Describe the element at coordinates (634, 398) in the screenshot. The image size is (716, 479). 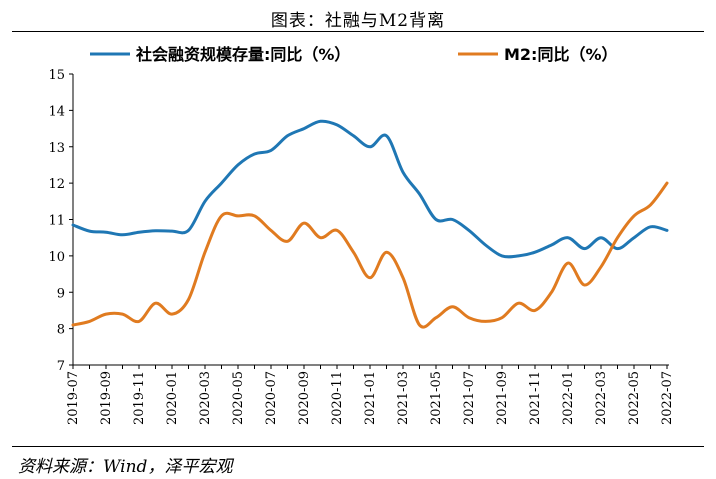
I see `x-tick-label: 2022-05` at that location.